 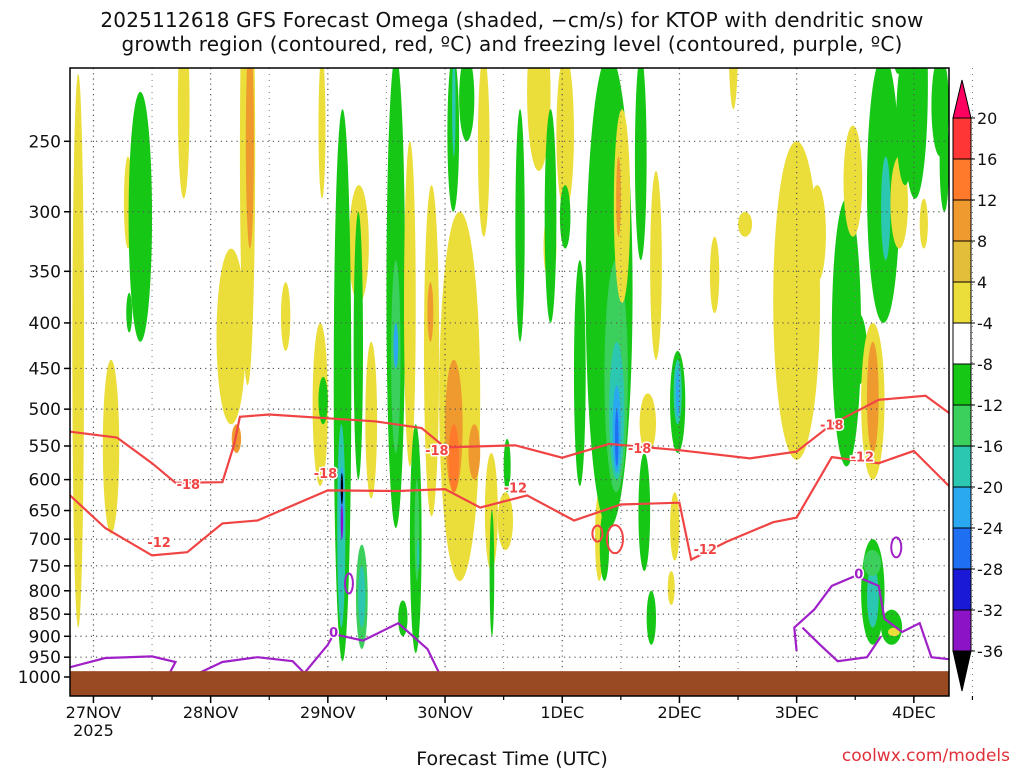 What do you see at coordinates (985, 364) in the screenshot?
I see `colorbar-label: -8` at bounding box center [985, 364].